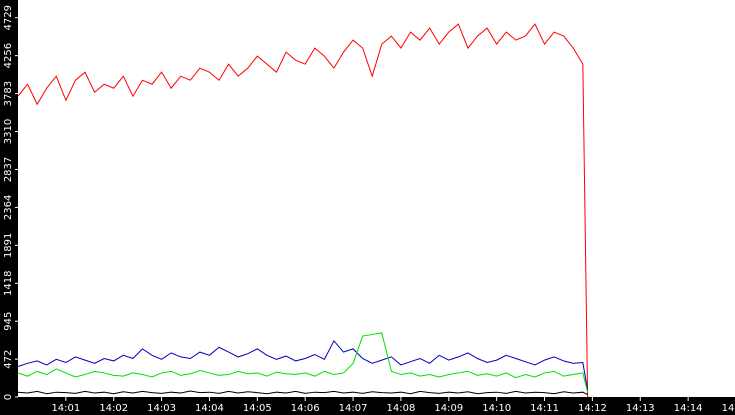 The height and width of the screenshot is (415, 735). I want to click on x-tick-label: 14:14, so click(688, 408).